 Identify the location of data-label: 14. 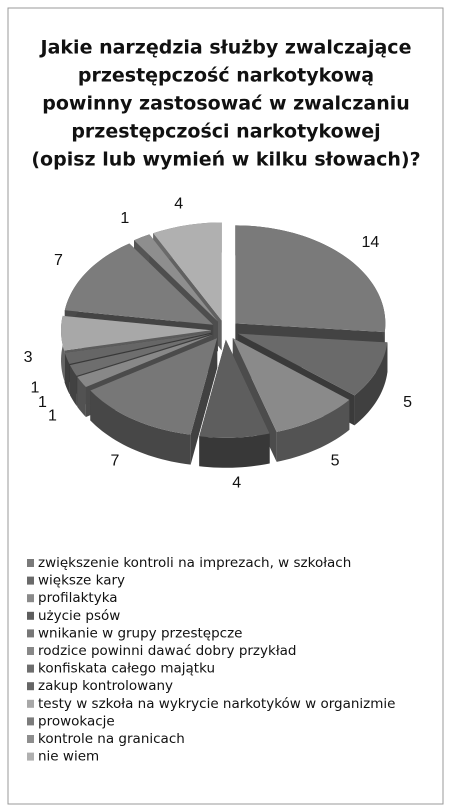
(370, 242).